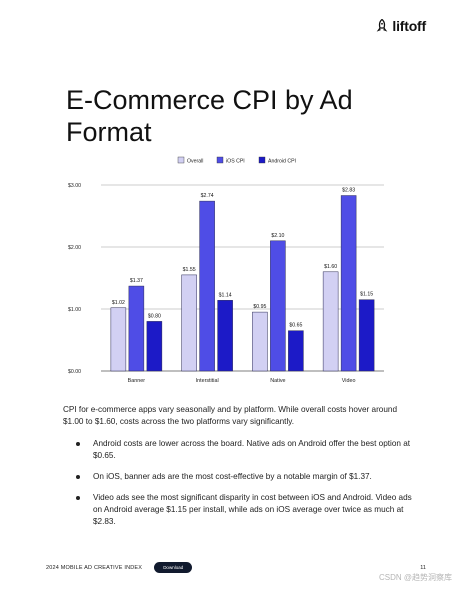 The width and height of the screenshot is (458, 591). What do you see at coordinates (207, 381) in the screenshot?
I see `x-tick-label: Interstitial` at bounding box center [207, 381].